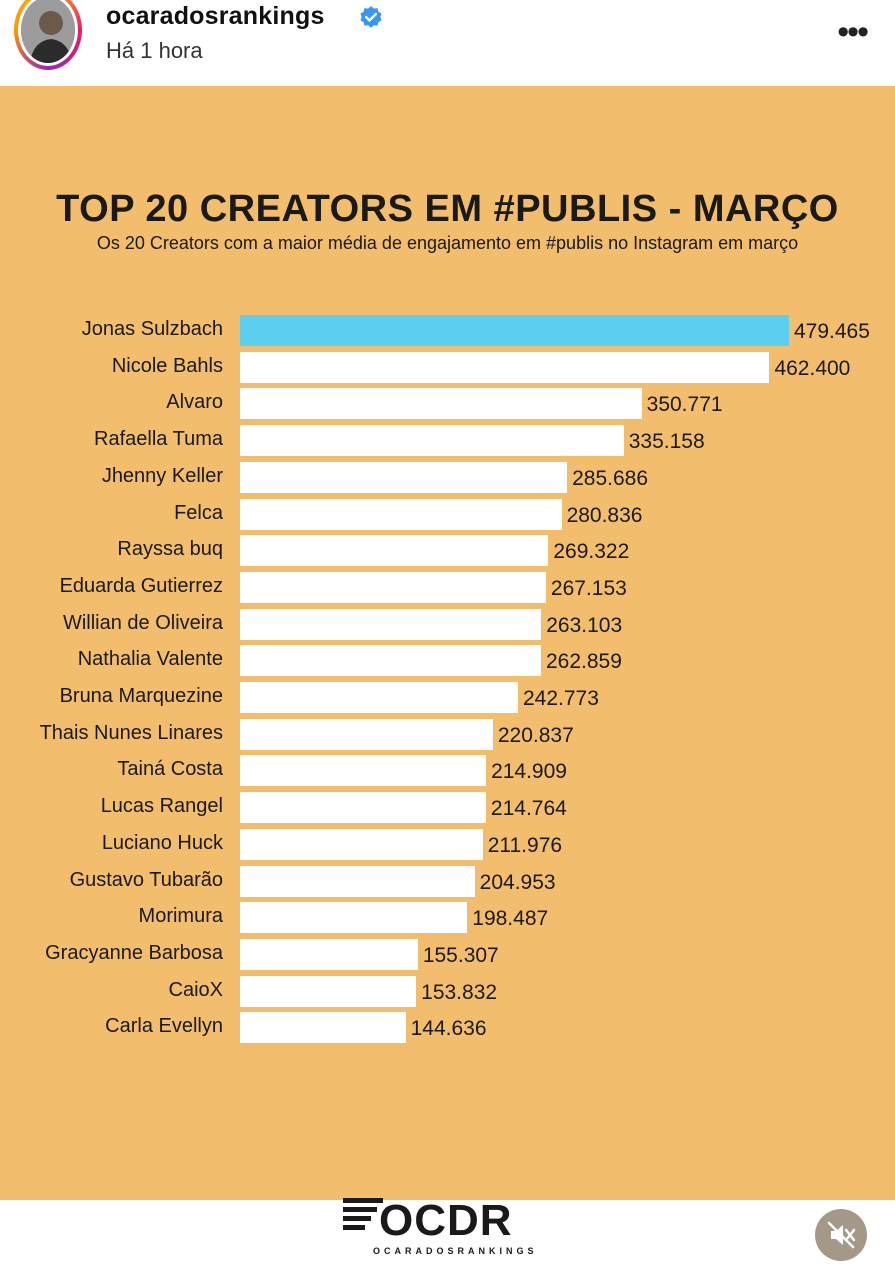 This screenshot has height=1266, width=895. I want to click on value-label: 153.832, so click(459, 992).